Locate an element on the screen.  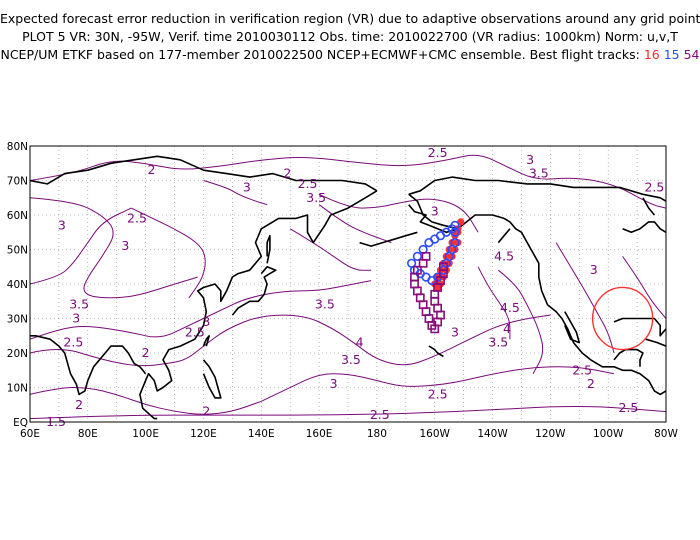
track-blue-label: 15 is located at coordinates (671, 54).